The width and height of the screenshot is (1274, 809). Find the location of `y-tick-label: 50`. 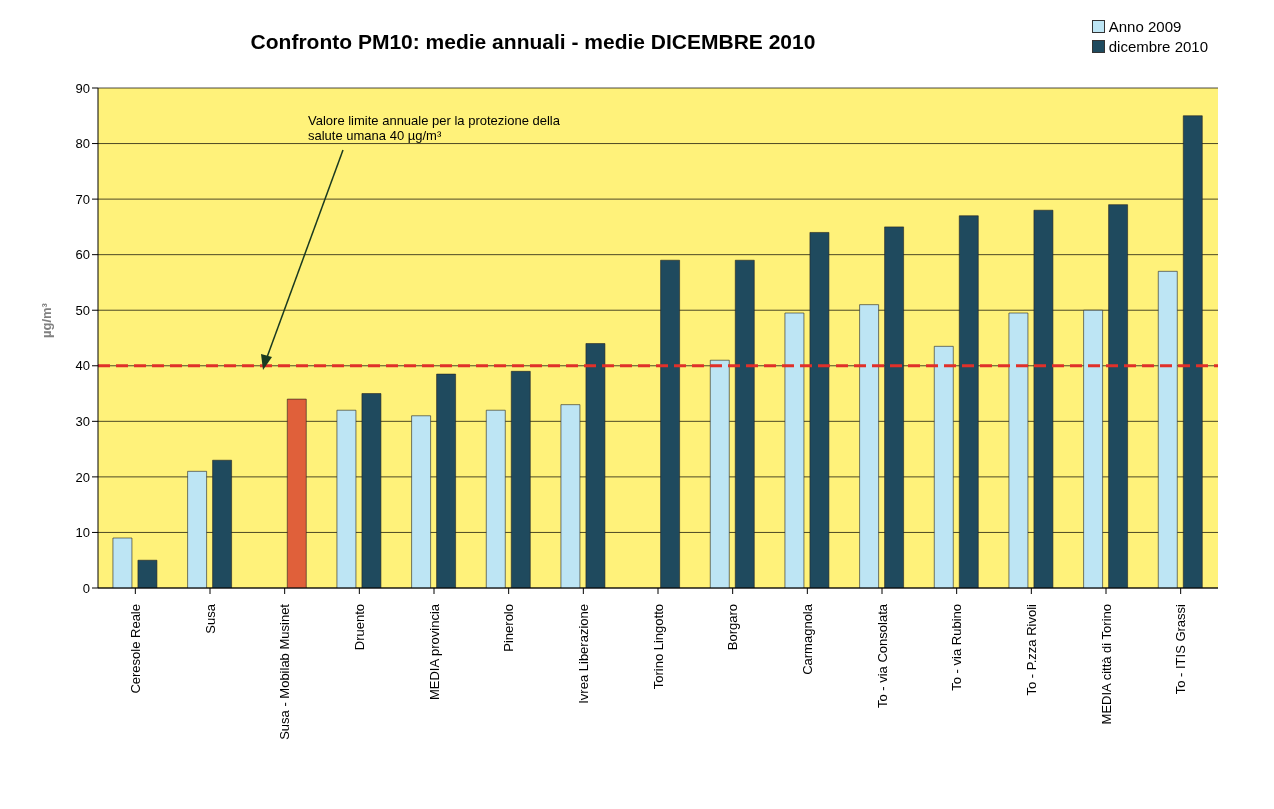

y-tick-label: 50 is located at coordinates (82, 310).